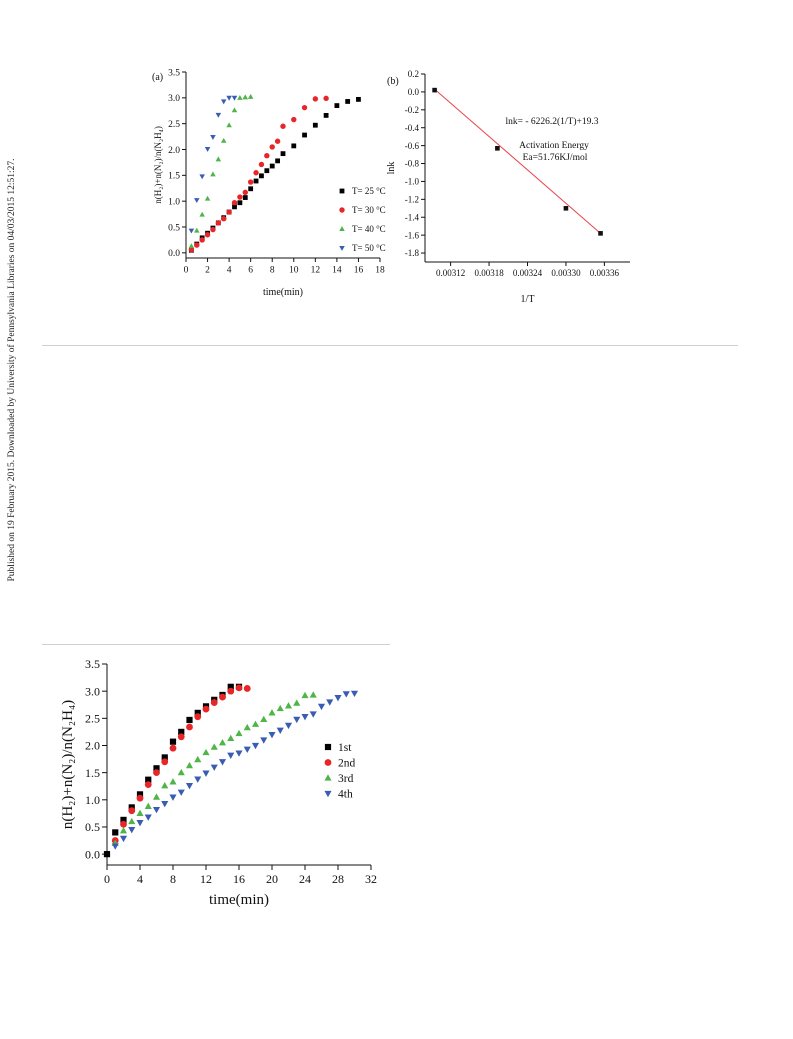 This screenshot has width=793, height=1039. I want to click on legend-label: T= 40 °C, so click(369, 229).